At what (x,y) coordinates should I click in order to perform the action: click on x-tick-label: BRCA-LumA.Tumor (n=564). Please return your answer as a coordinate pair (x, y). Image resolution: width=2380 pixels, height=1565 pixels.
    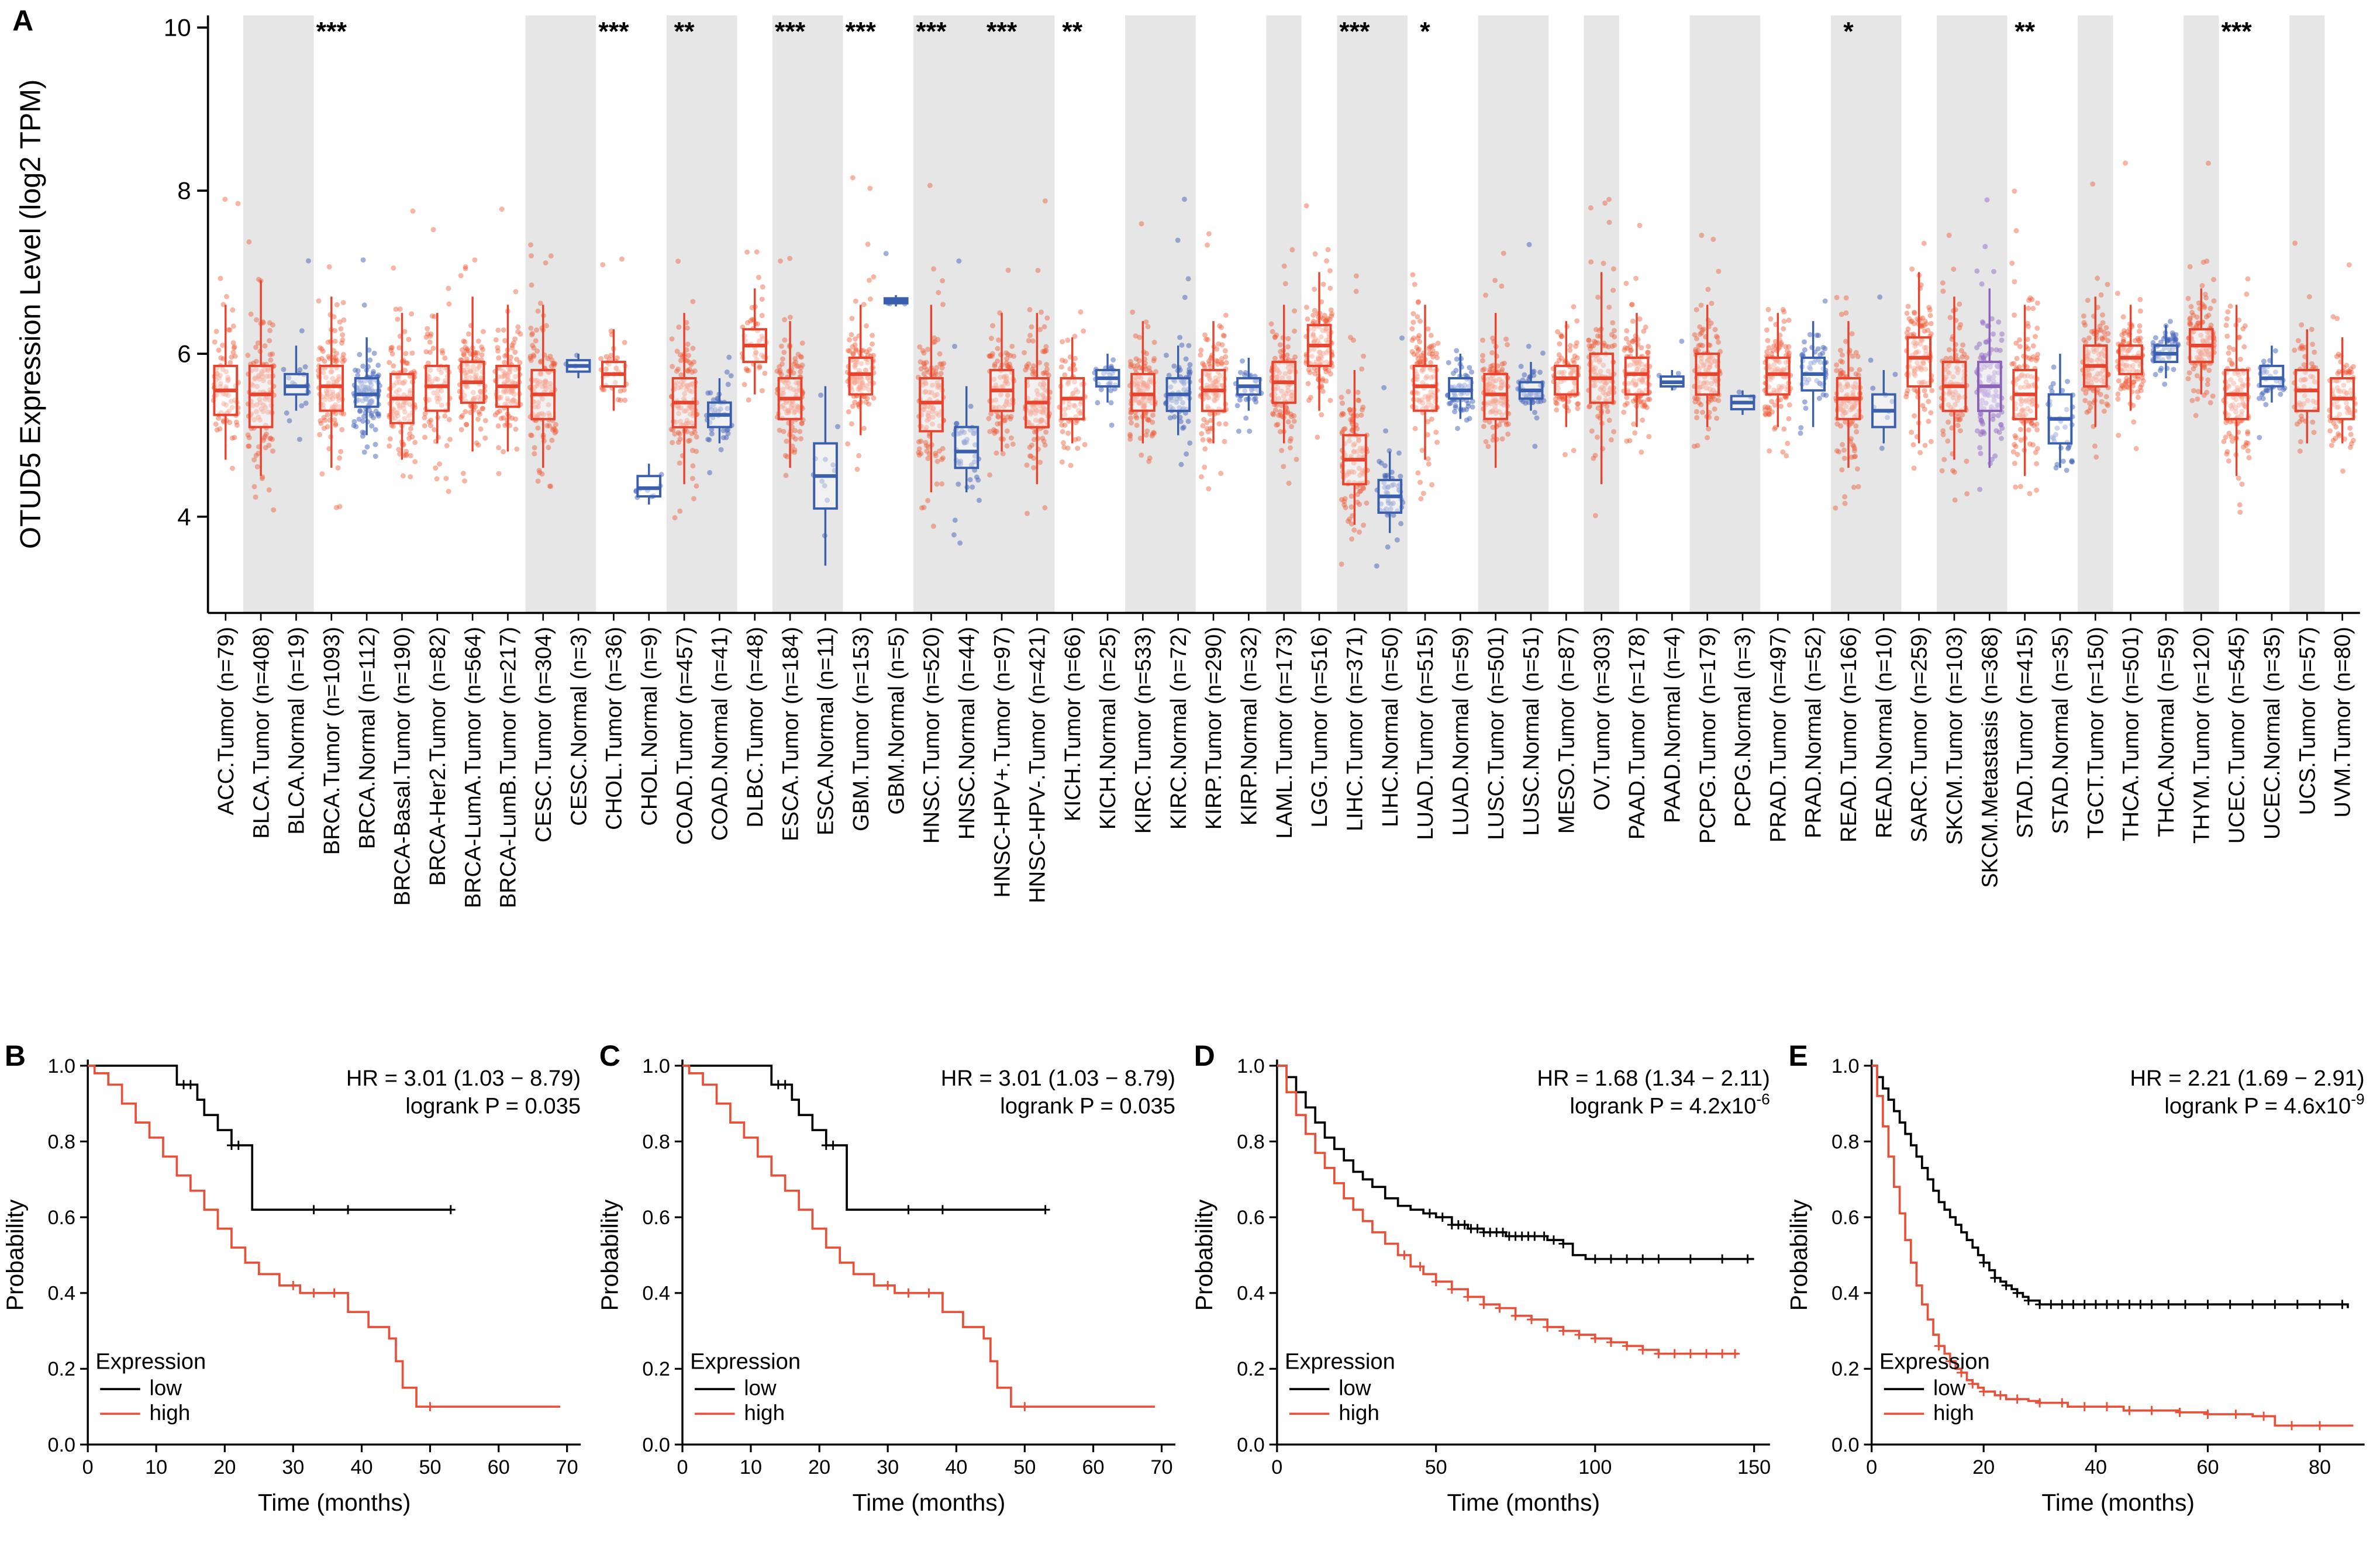
    Looking at the image, I should click on (472, 767).